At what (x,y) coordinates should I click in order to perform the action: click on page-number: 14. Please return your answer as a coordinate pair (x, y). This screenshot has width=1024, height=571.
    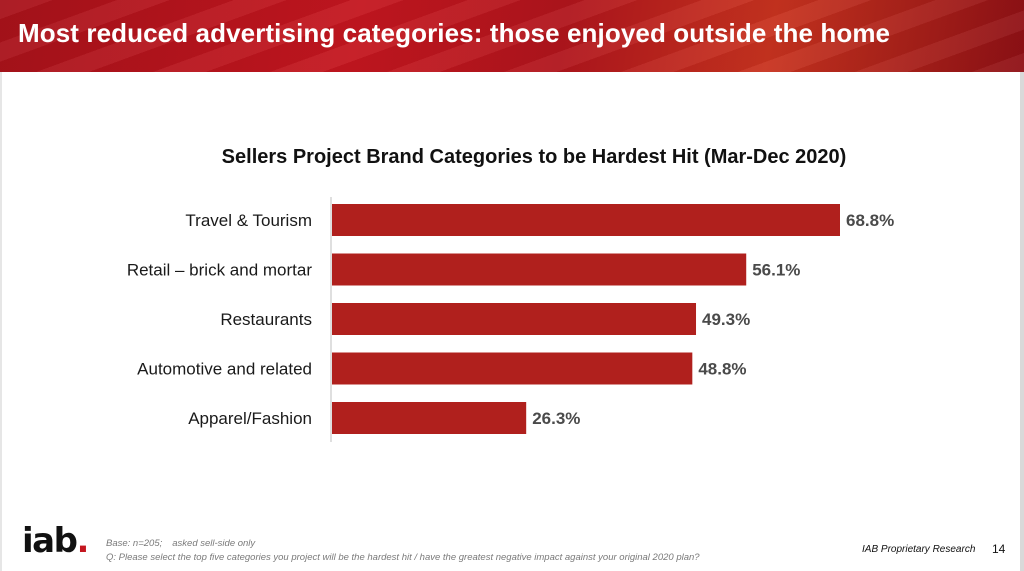
    Looking at the image, I should click on (999, 549).